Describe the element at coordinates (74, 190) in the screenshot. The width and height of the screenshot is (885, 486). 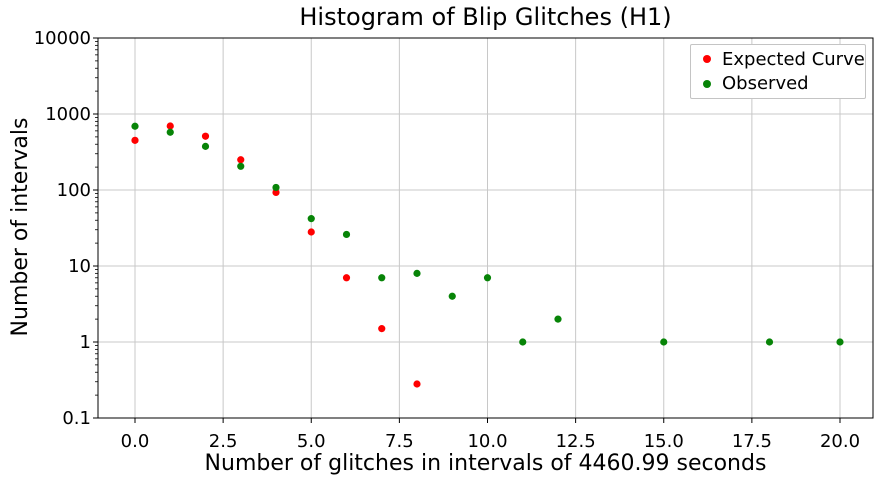
I see `y-tick-label: 100` at that location.